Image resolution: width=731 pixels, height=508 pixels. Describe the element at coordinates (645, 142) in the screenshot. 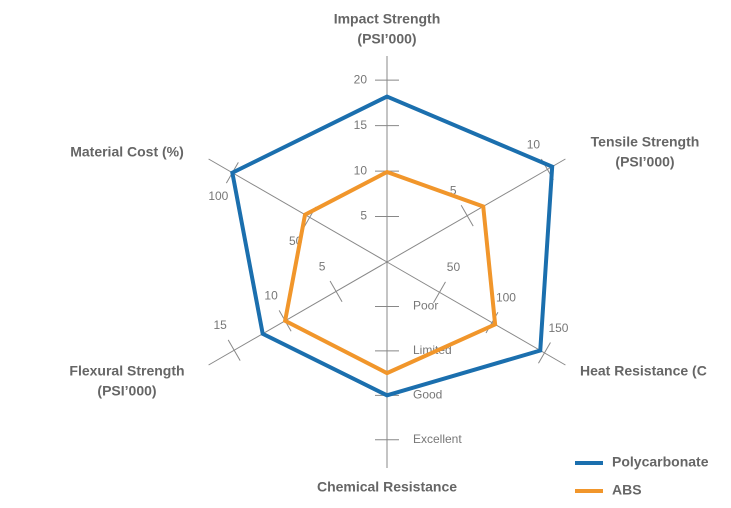

I see `axis-label: Tensile Strength` at that location.